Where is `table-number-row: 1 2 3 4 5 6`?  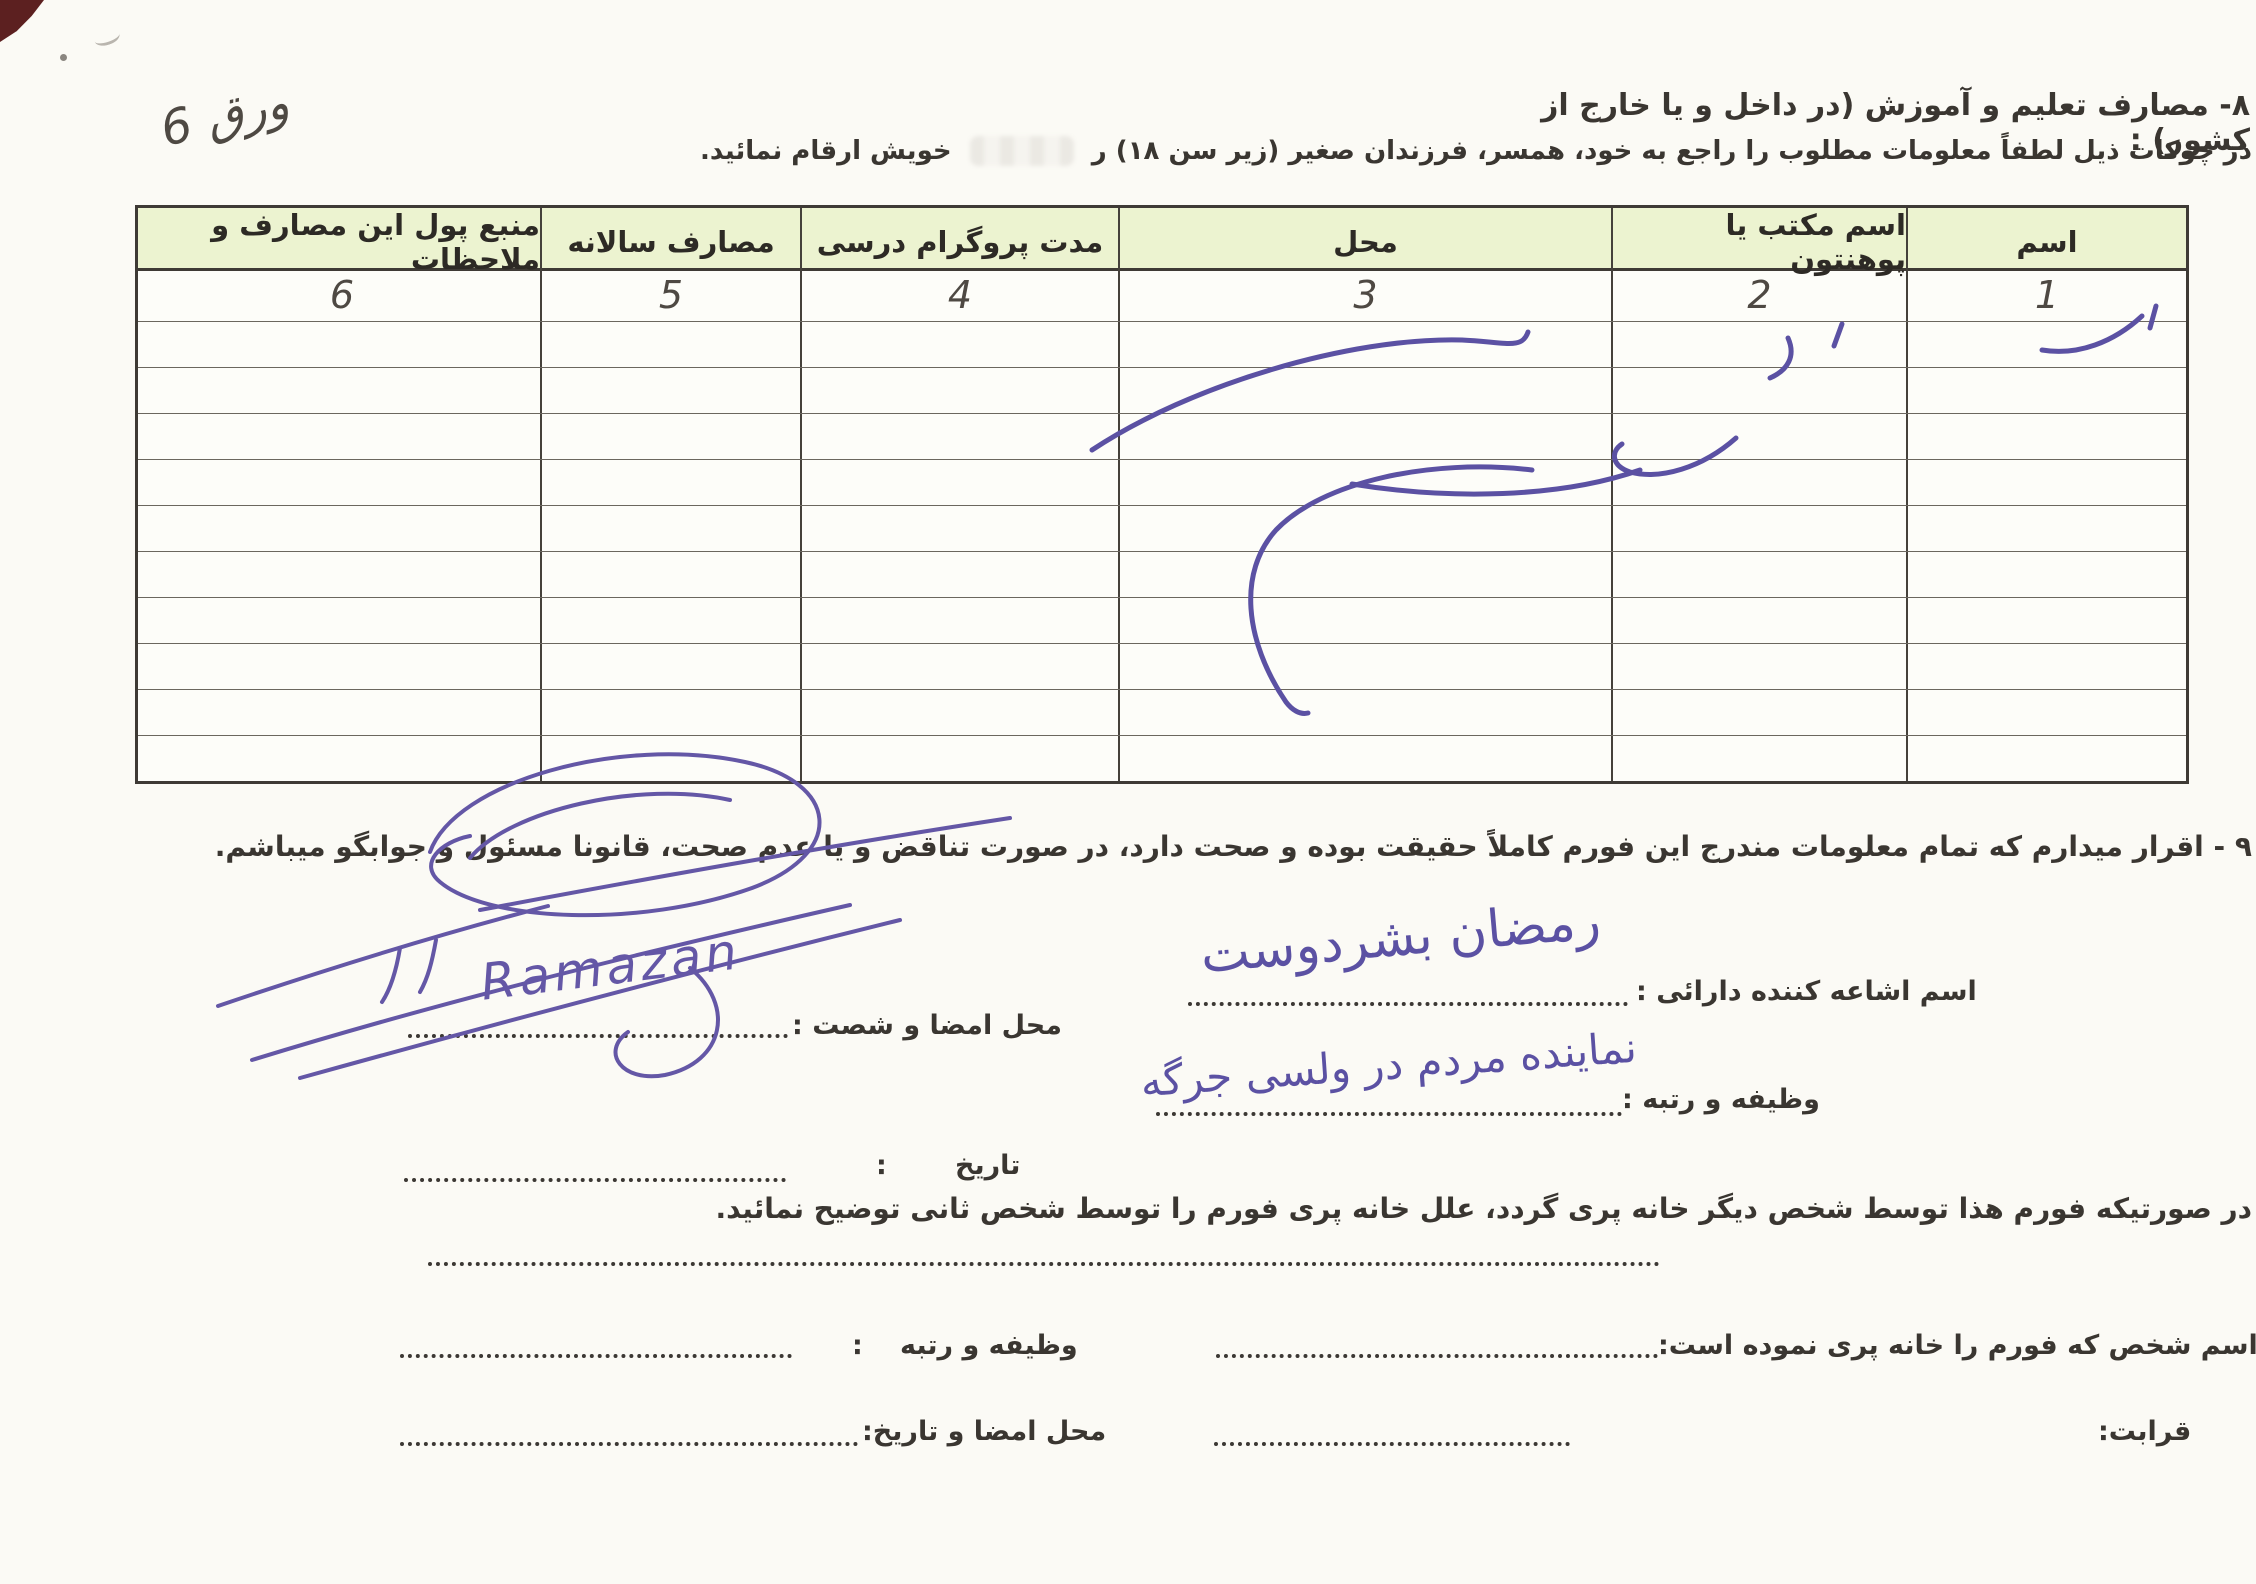
table-number-row: 1 2 3 4 5 6 is located at coordinates (1162, 296).